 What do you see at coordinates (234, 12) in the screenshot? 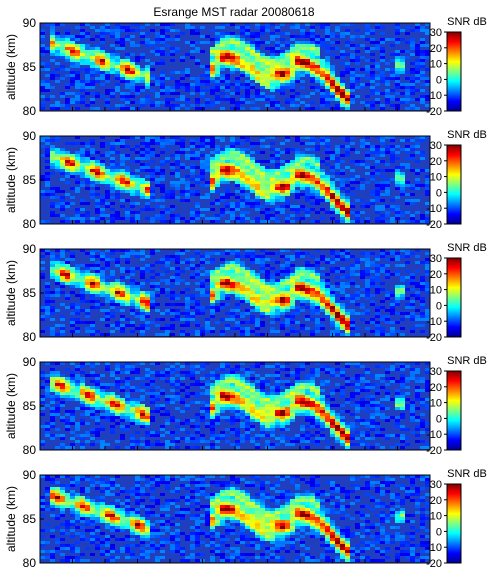
I see `figure-title: Esrange MST radar 20080618` at bounding box center [234, 12].